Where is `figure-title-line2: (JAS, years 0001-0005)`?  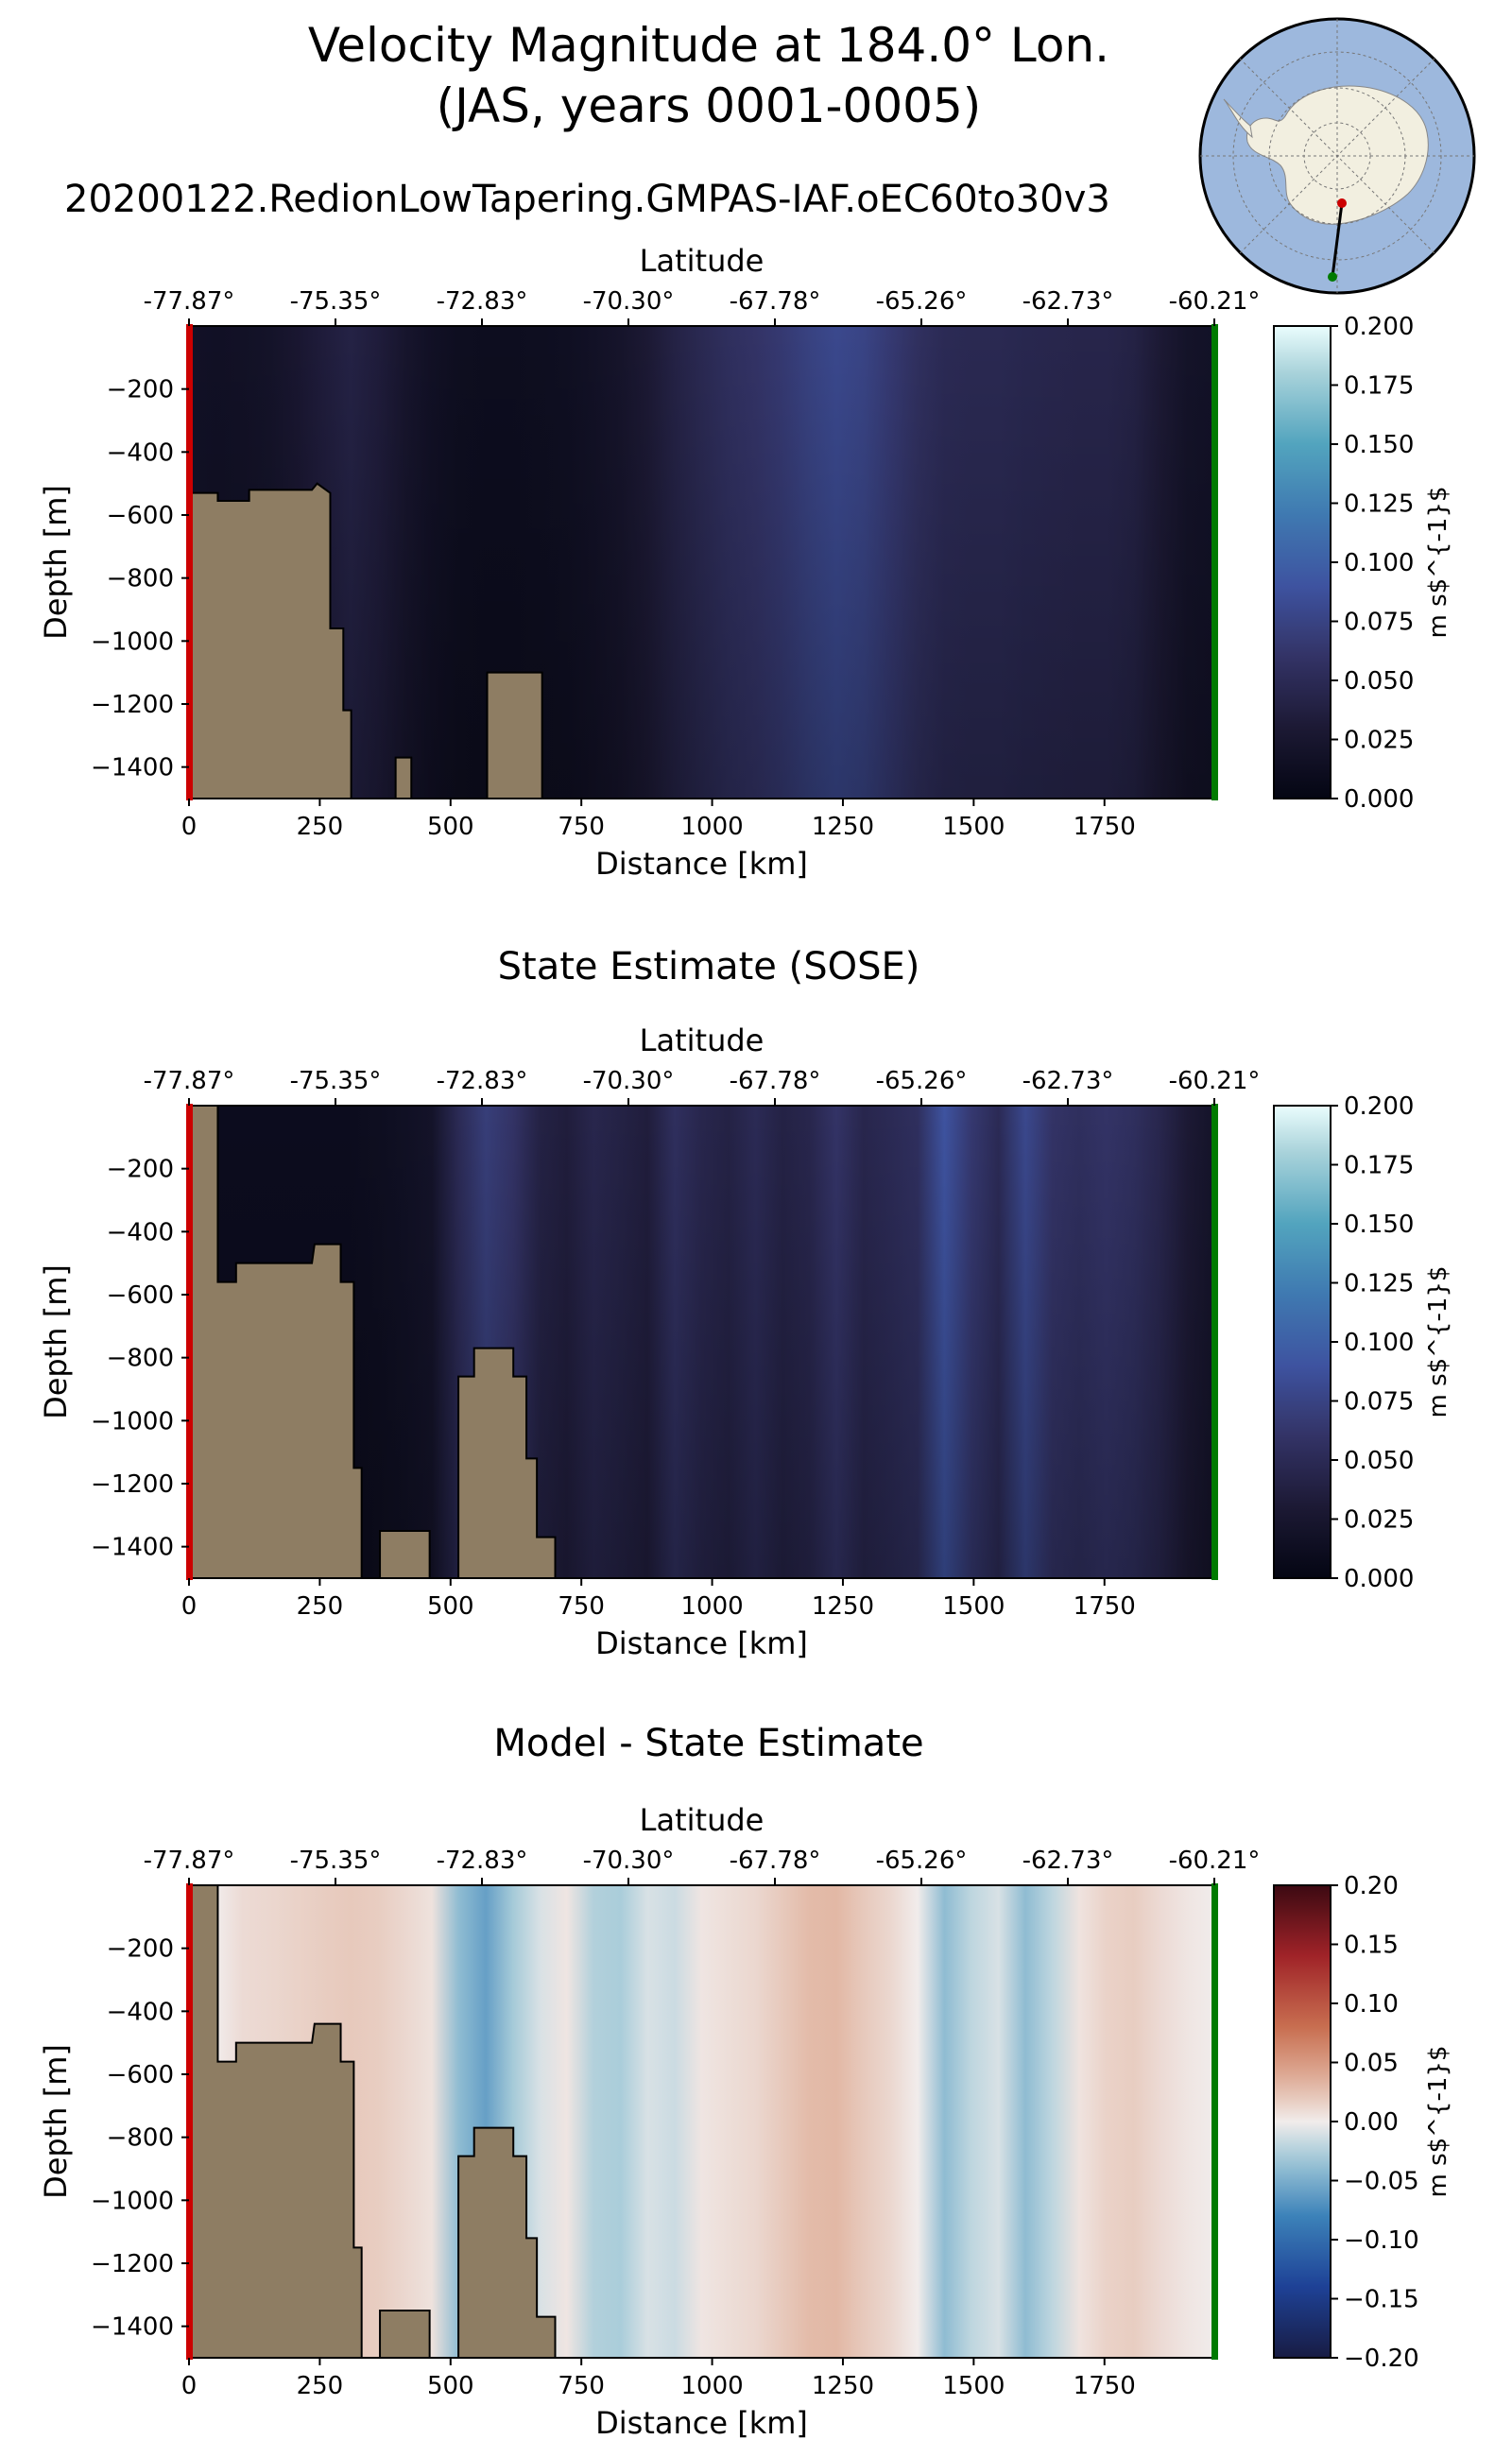 figure-title-line2: (JAS, years 0001-0005) is located at coordinates (709, 105).